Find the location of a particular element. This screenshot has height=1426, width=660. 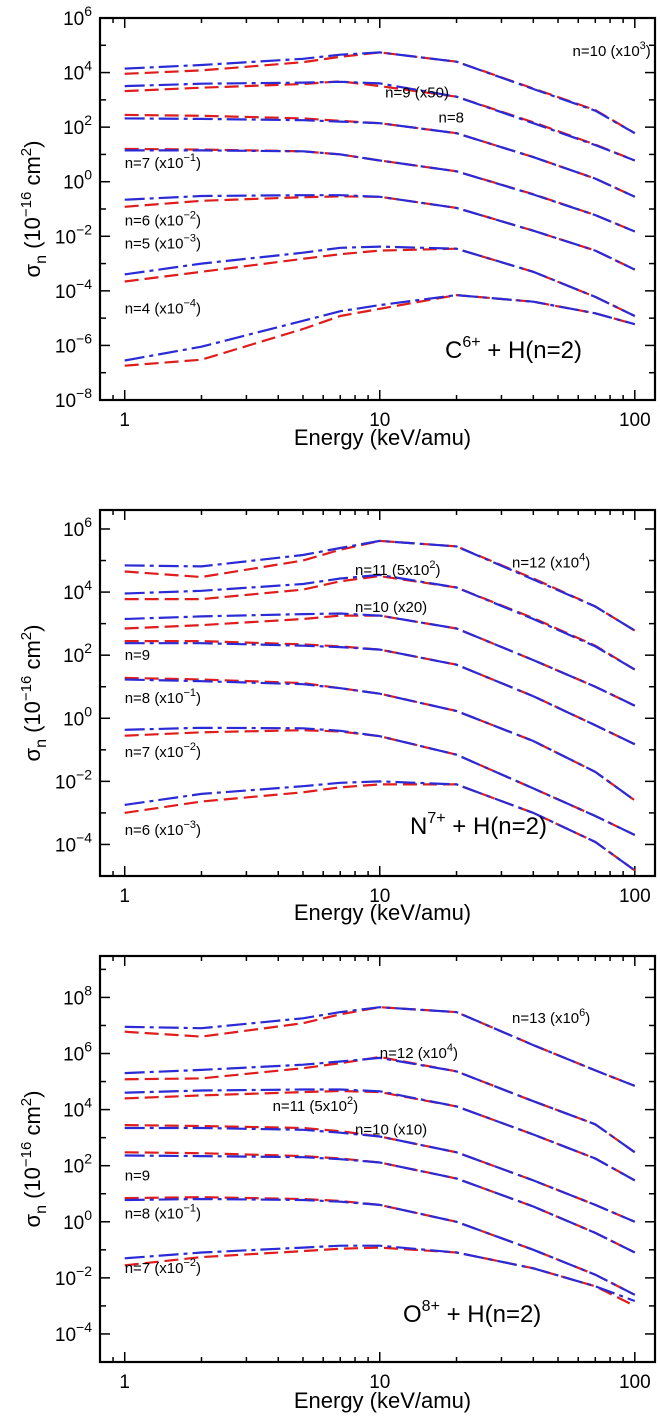

y-tick-label: 10⁻⁸ is located at coordinates (73, 398).